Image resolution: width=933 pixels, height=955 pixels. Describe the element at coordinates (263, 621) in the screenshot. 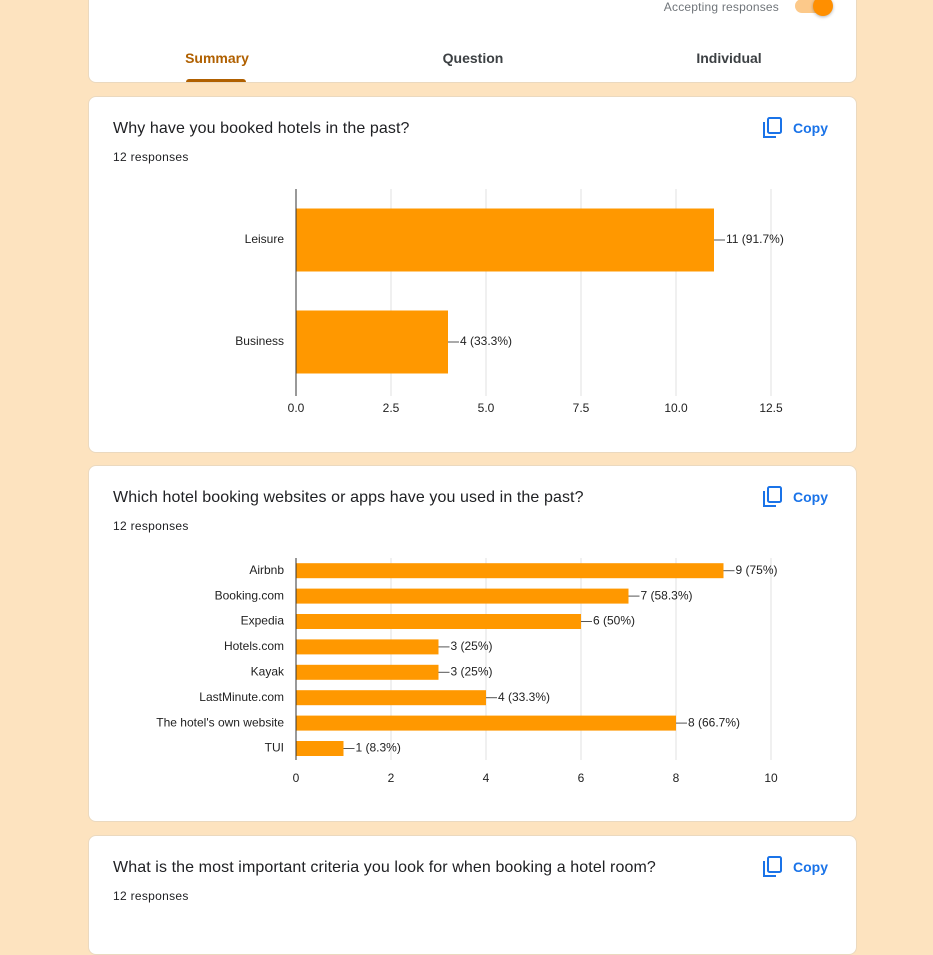

I see `category-label: Expedia` at that location.